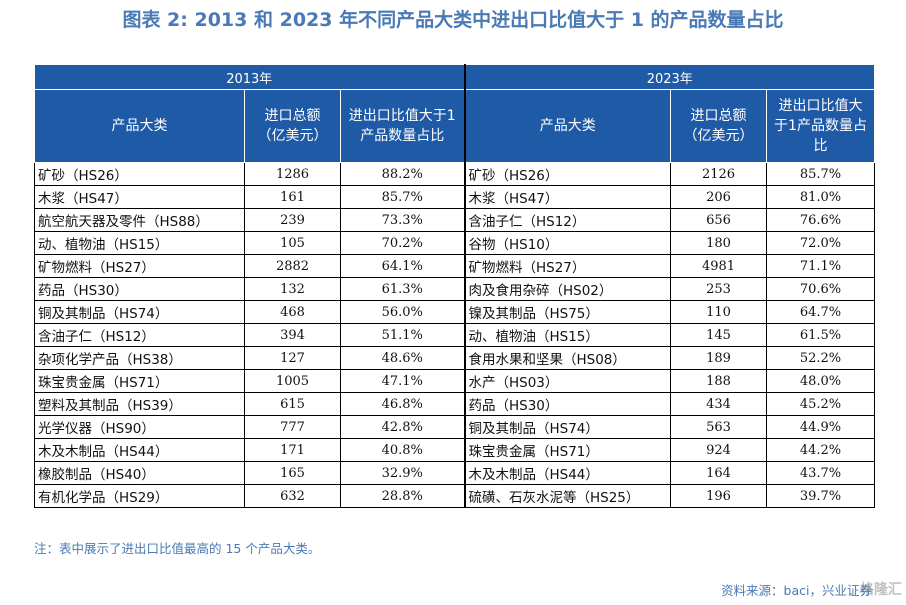 This screenshot has width=906, height=605. I want to click on cell-ratio-2013: 85.7%, so click(403, 197).